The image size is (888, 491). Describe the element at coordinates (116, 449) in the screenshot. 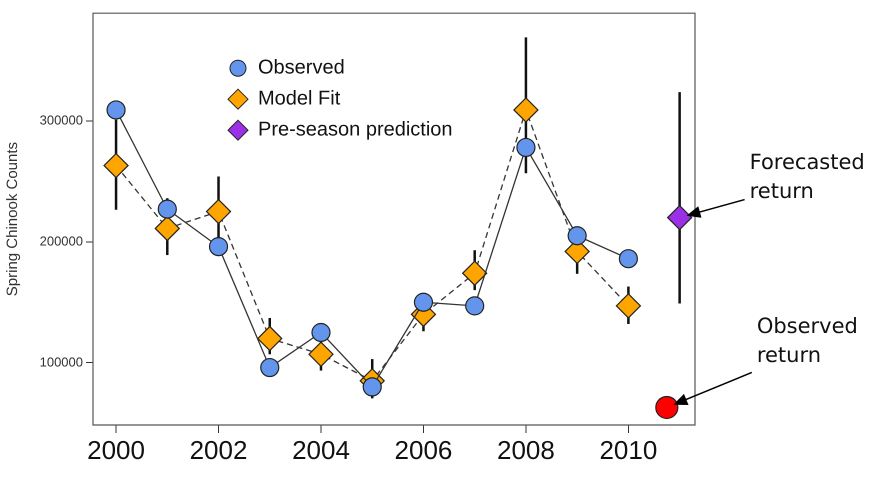

I see `x-tick-label: 2000` at that location.